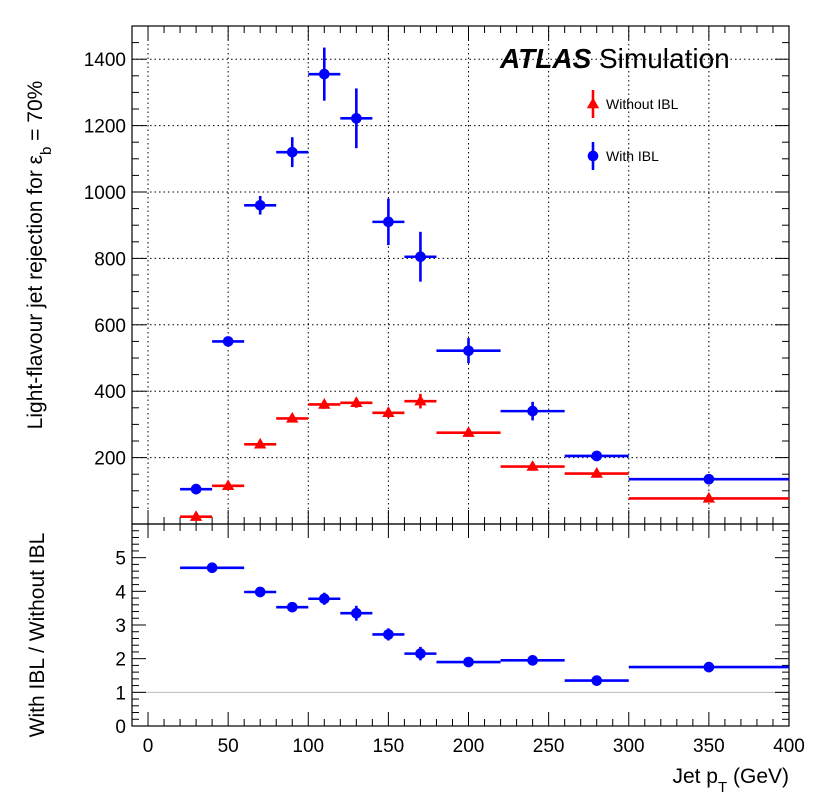 The height and width of the screenshot is (806, 830). I want to click on ratio-y-tick-label: 4, so click(120, 592).